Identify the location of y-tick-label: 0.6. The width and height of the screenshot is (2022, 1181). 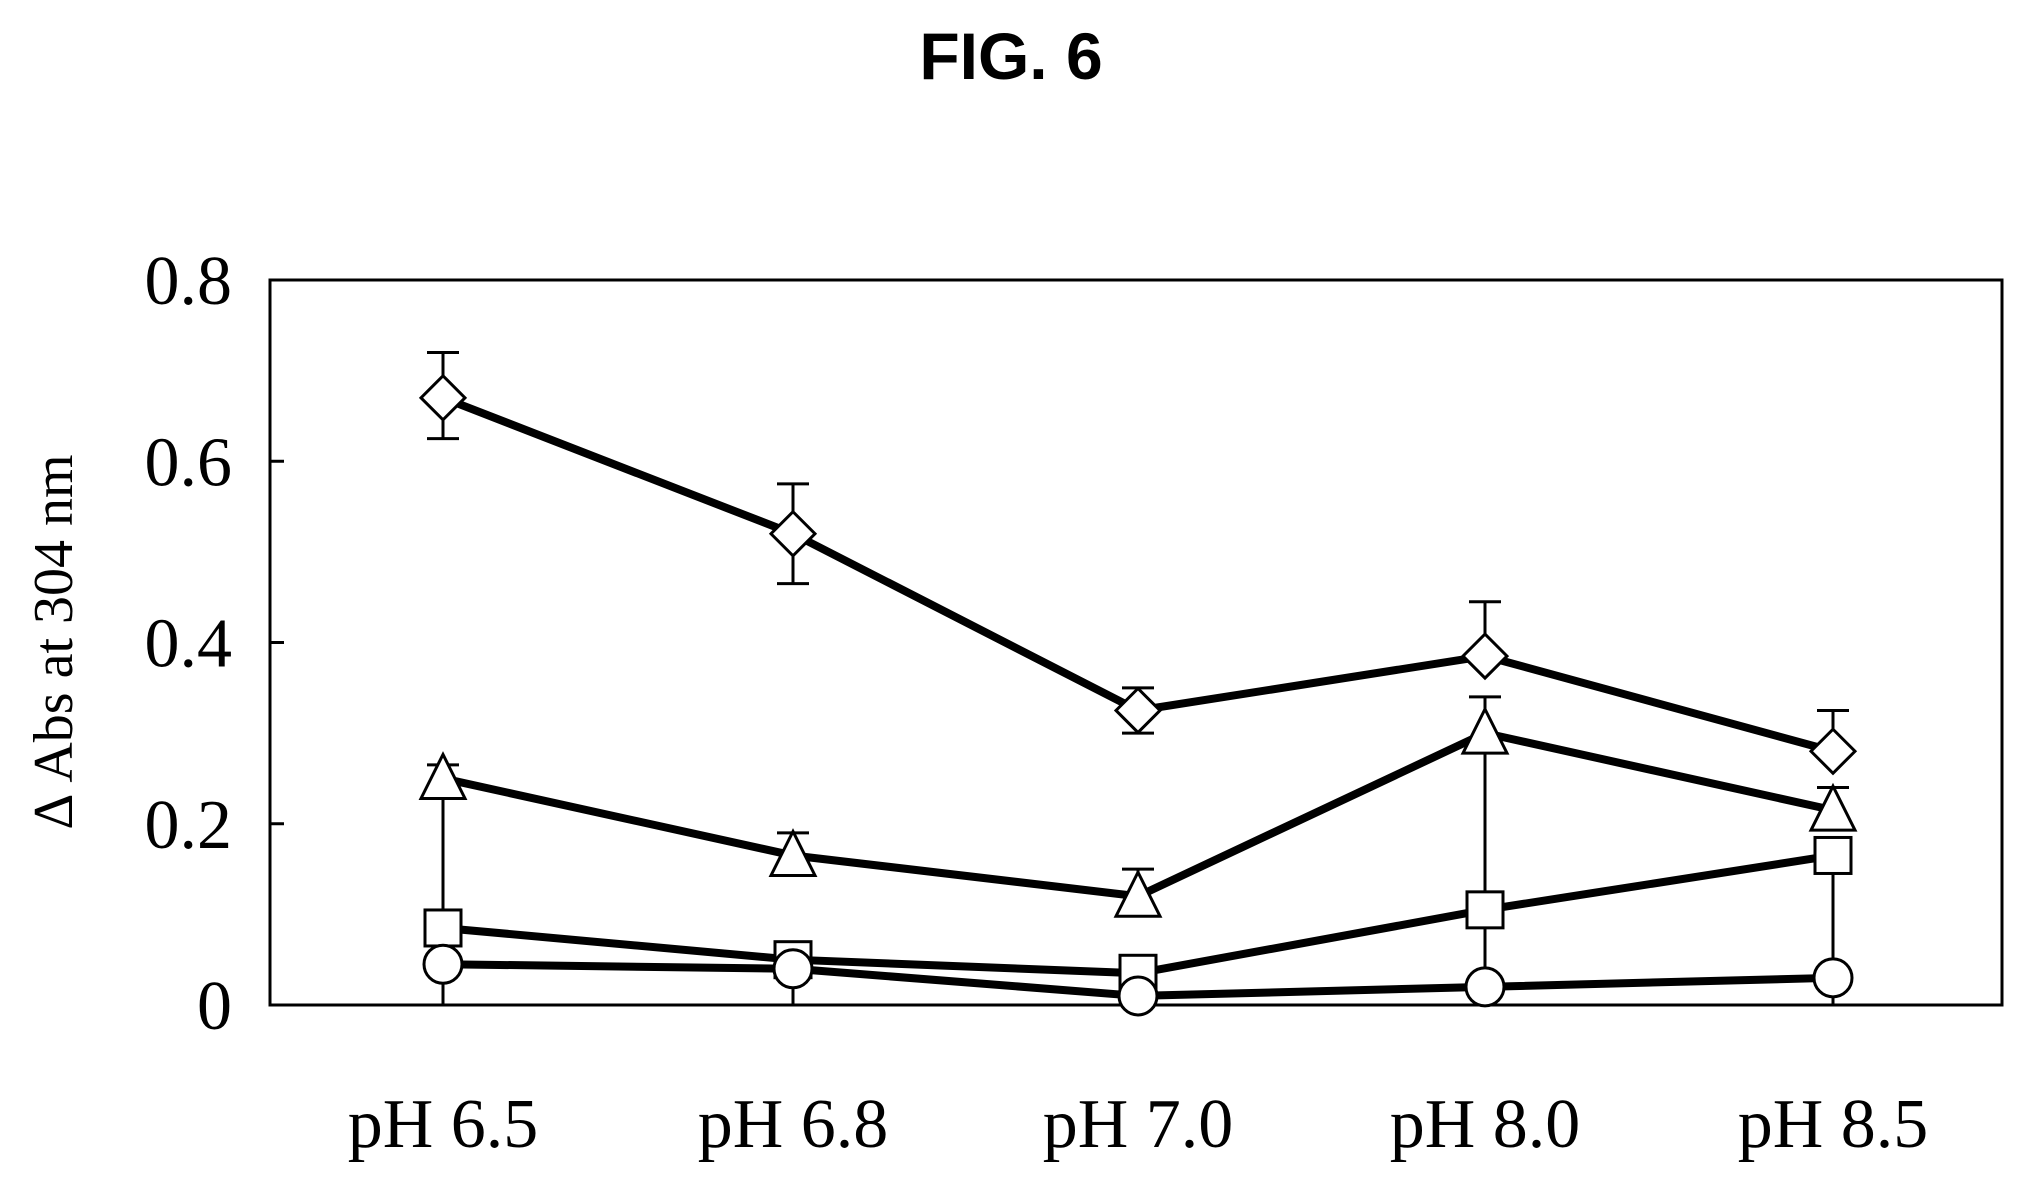
(189, 462).